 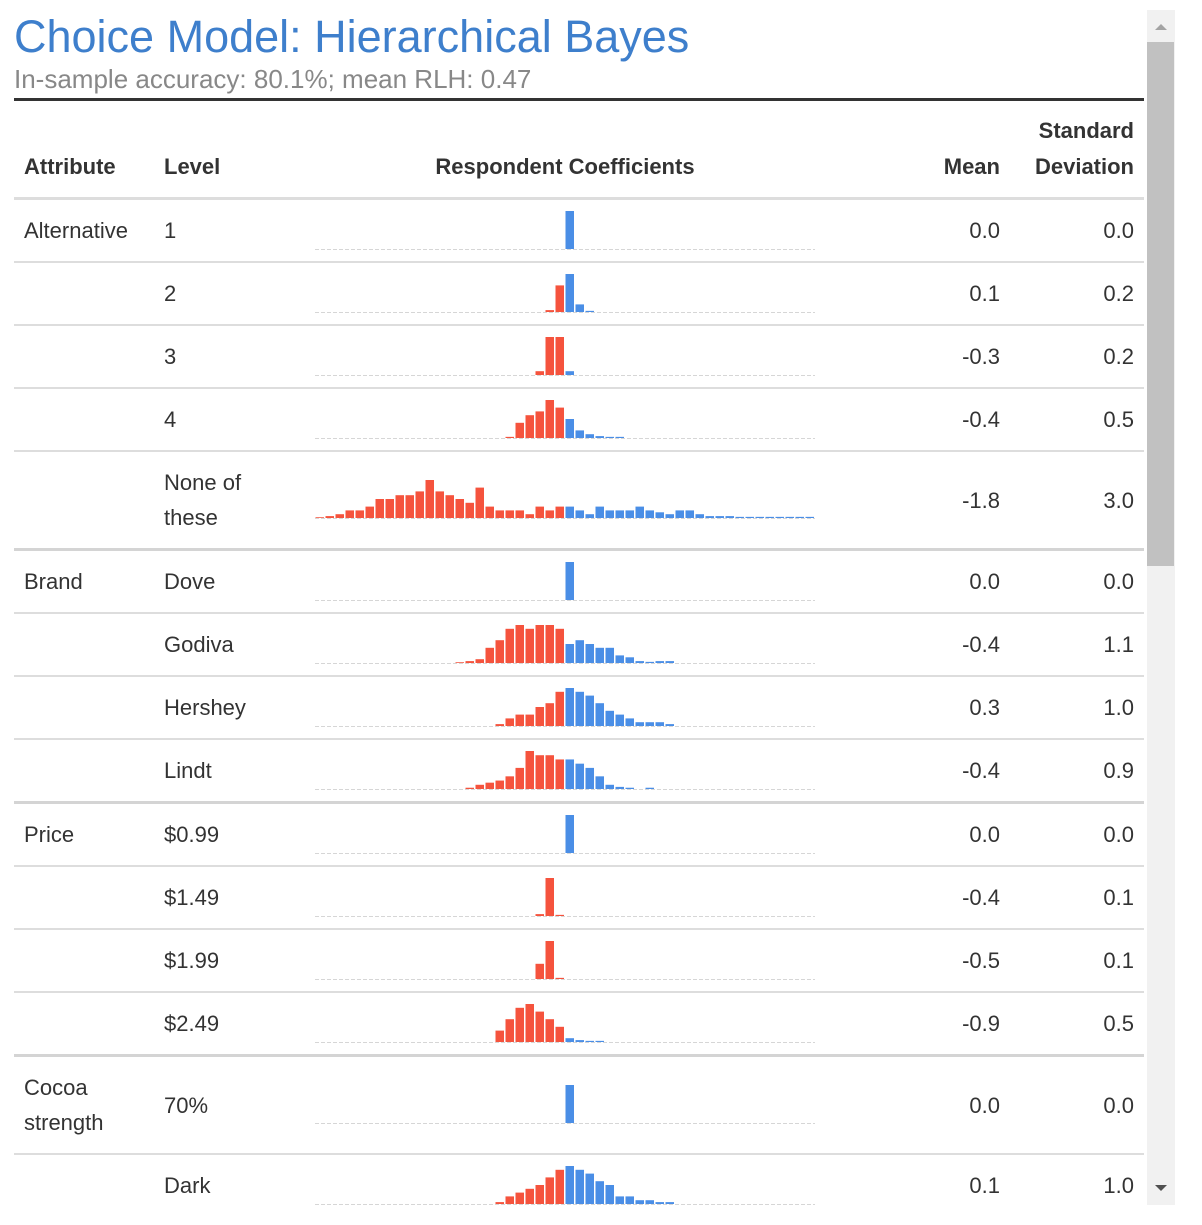 I want to click on scroll-up, so click(x=1161, y=27).